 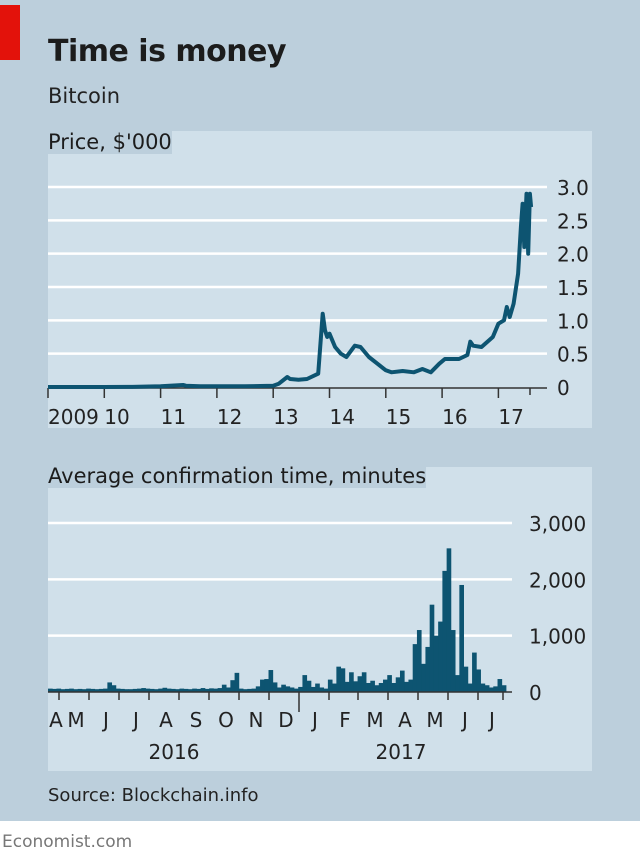 What do you see at coordinates (196, 720) in the screenshot?
I see `confirmation-month-label: S` at bounding box center [196, 720].